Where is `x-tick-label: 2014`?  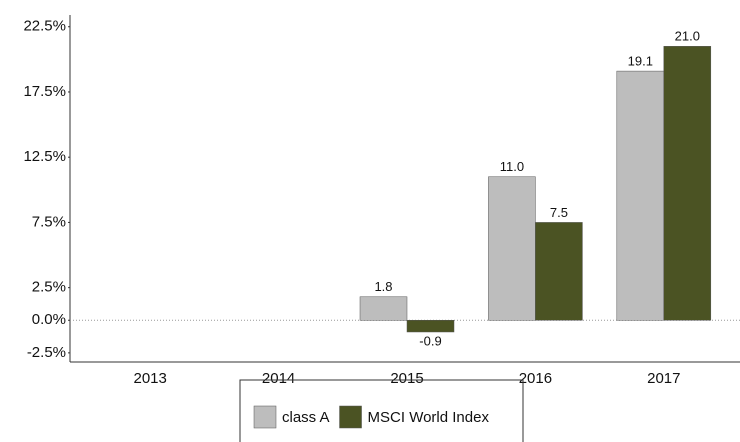 x-tick-label: 2014 is located at coordinates (278, 378).